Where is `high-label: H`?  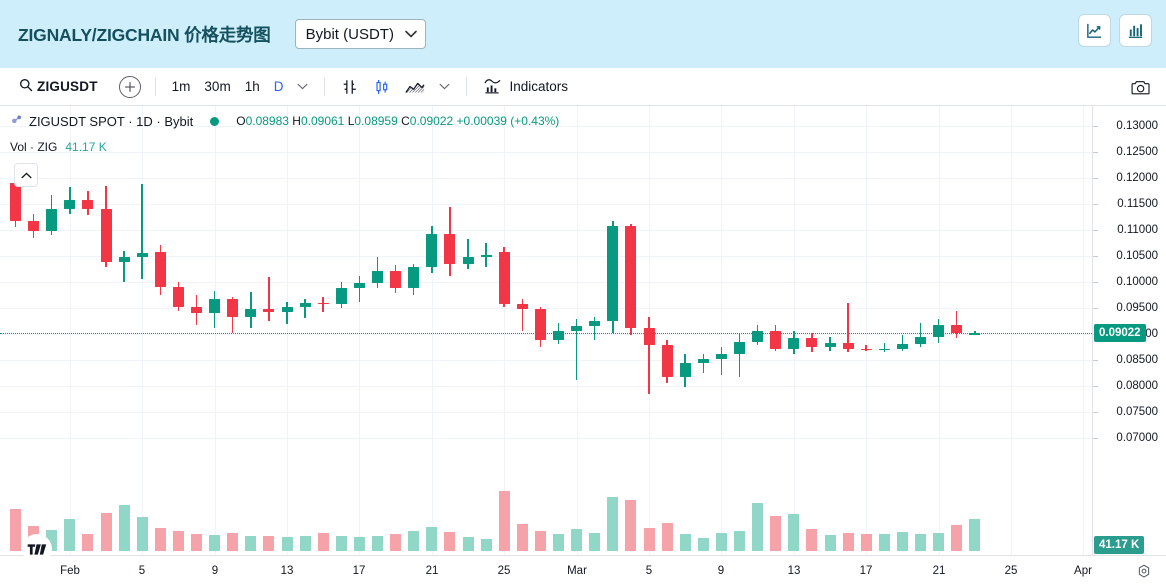 high-label: H is located at coordinates (296, 121).